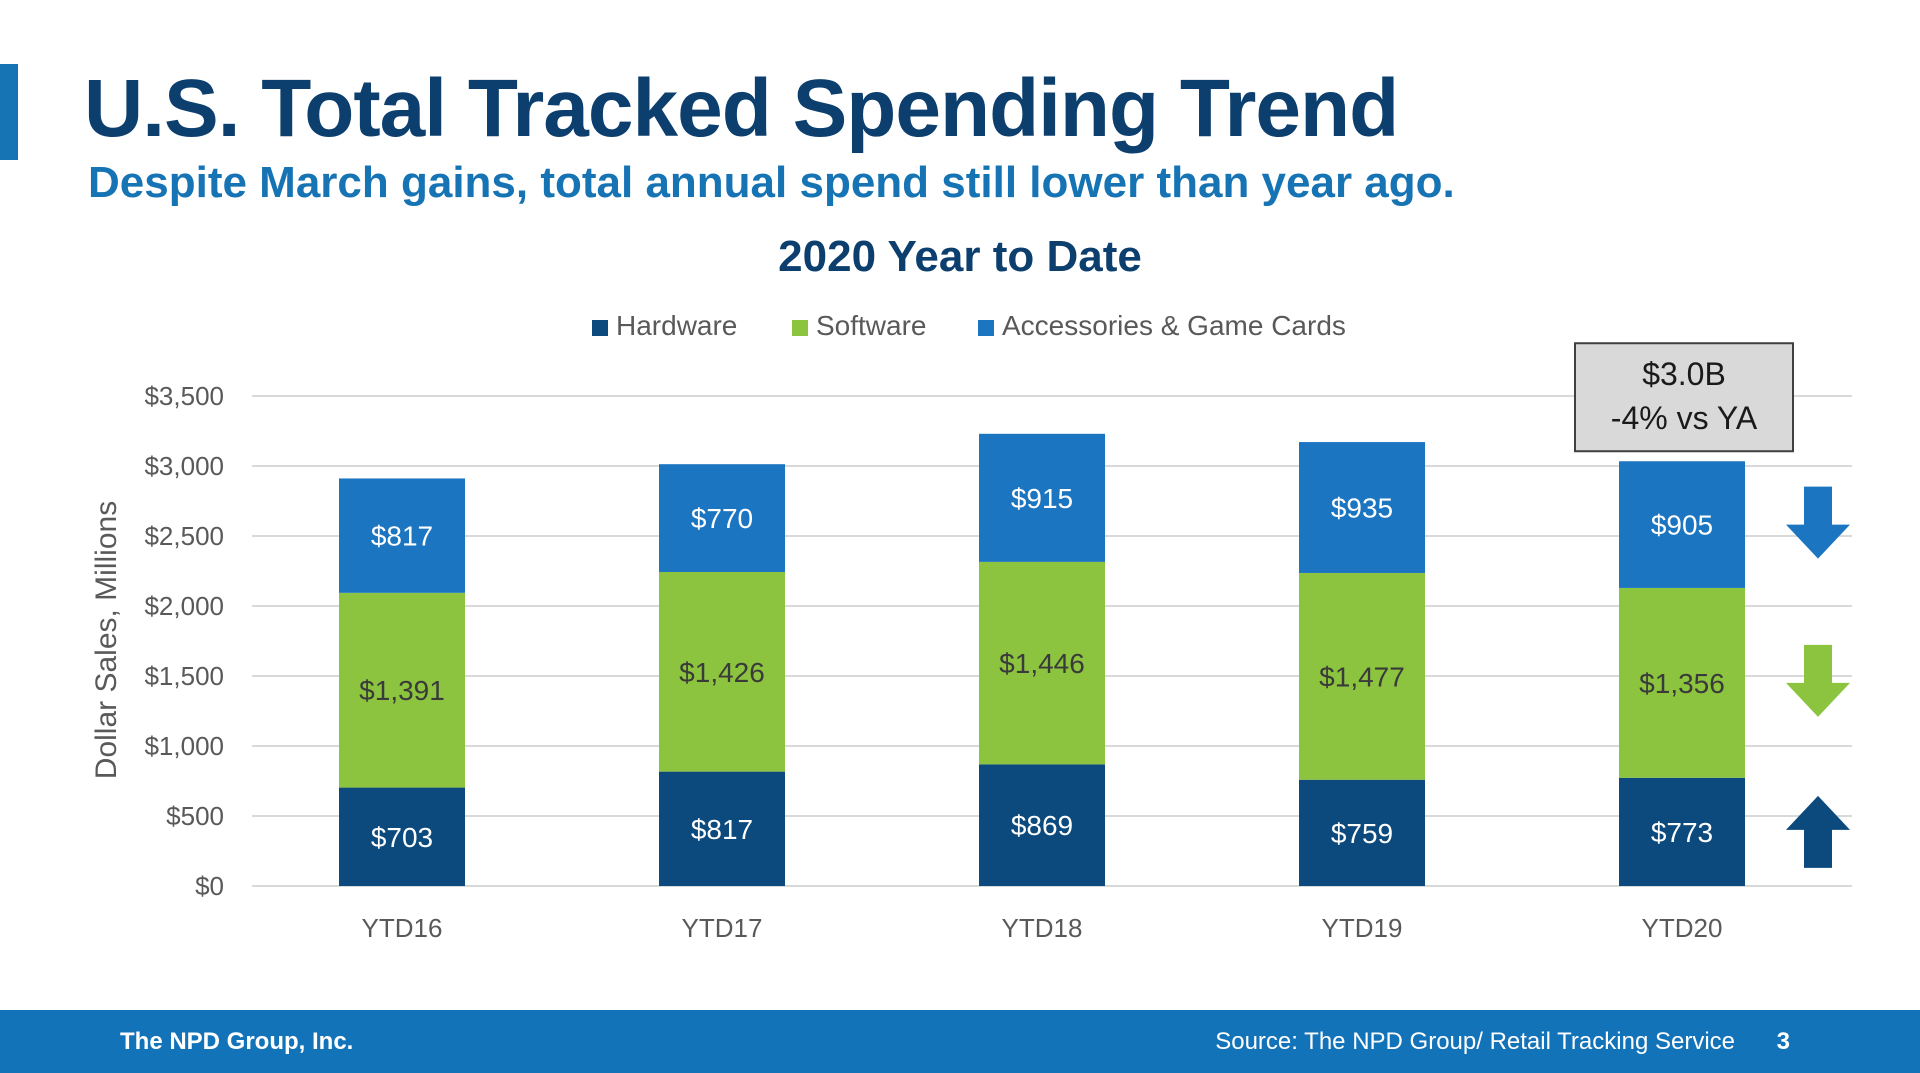 The height and width of the screenshot is (1073, 1920). I want to click on data-label: $773, so click(1682, 832).